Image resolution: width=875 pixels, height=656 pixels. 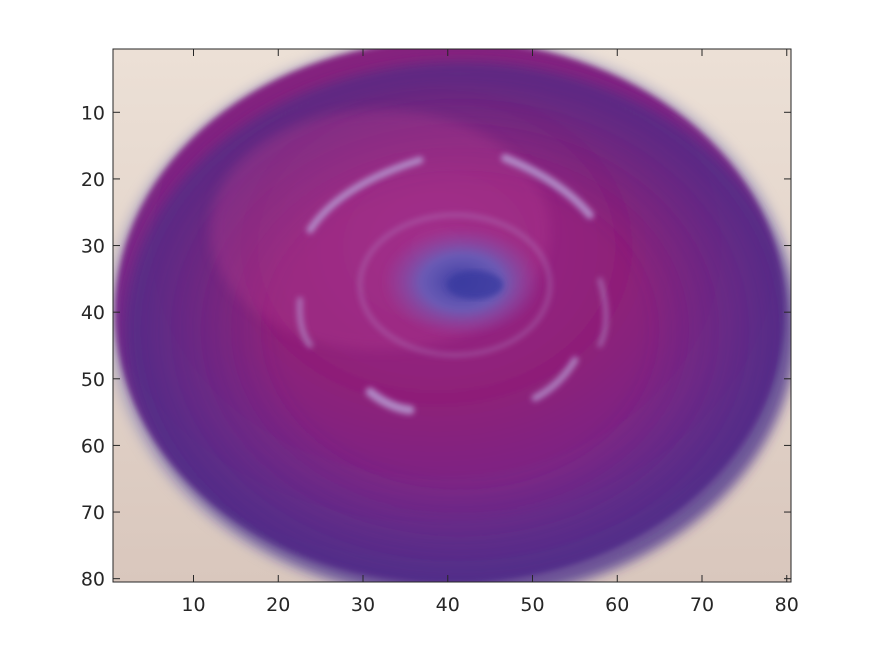 I want to click on x-tick-label: 80, so click(x=787, y=605).